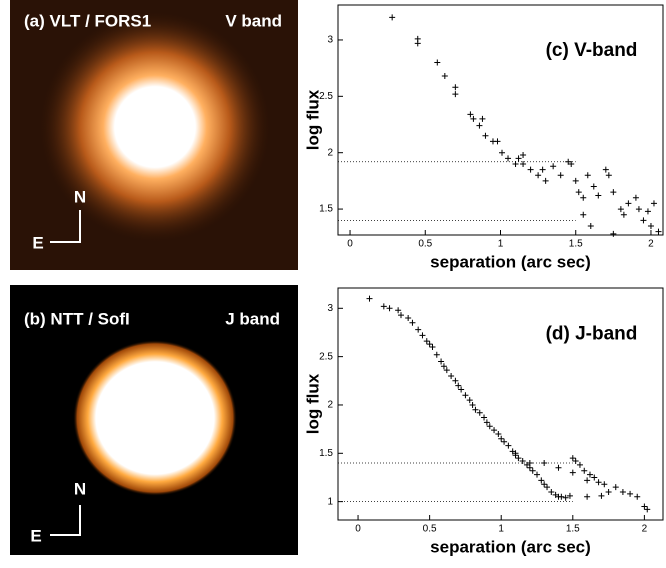 The height and width of the screenshot is (568, 666). What do you see at coordinates (425, 244) in the screenshot?
I see `x-tick-label: 0.5` at bounding box center [425, 244].